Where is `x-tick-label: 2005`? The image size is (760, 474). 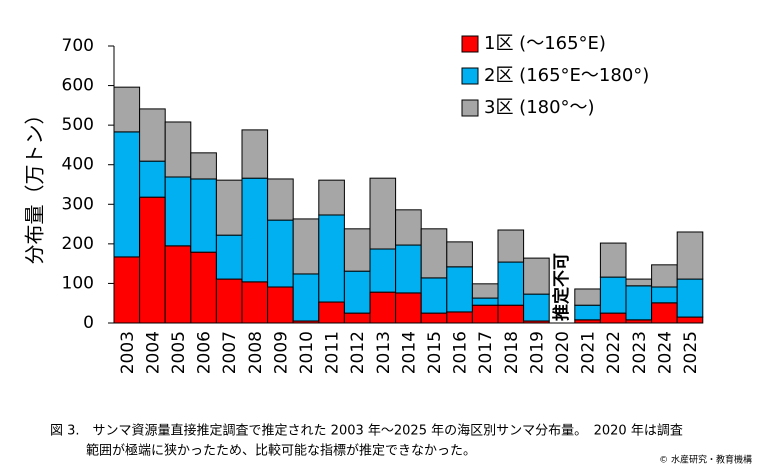
x-tick-label: 2005 is located at coordinates (179, 352).